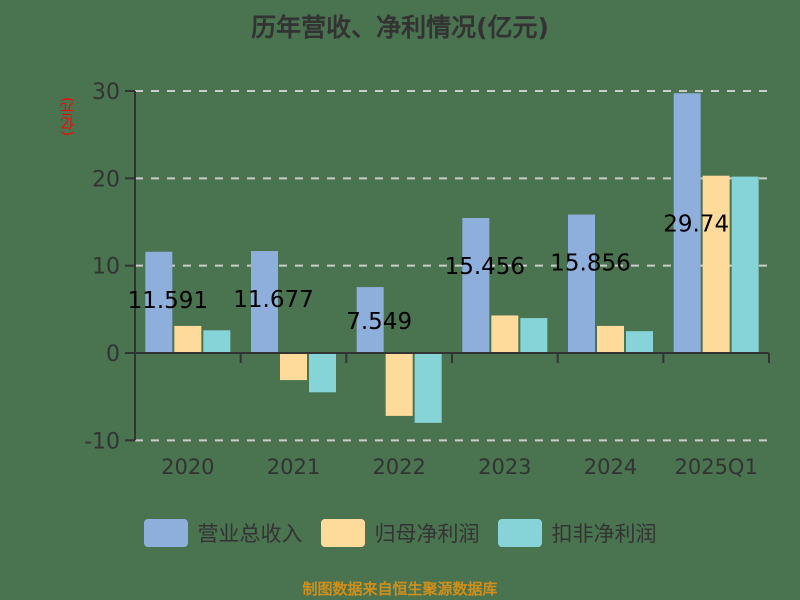 The image size is (800, 600). I want to click on data-label: 29.74, so click(696, 224).